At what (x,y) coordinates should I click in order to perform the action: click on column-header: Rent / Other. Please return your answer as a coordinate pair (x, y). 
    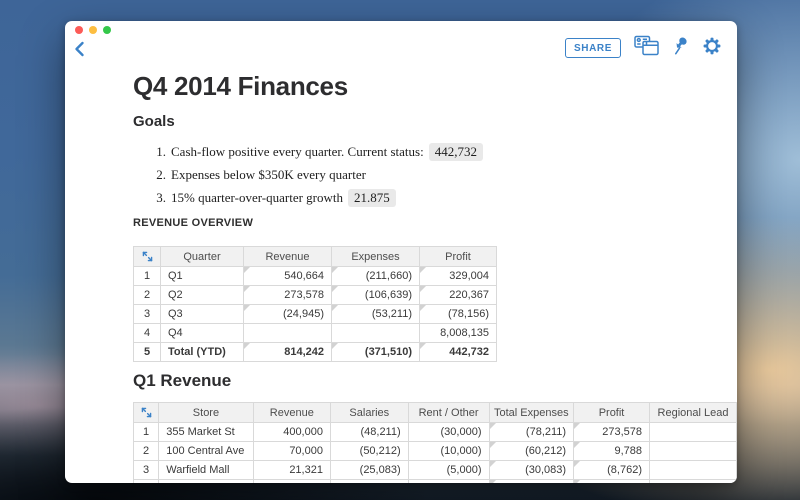
    Looking at the image, I should click on (448, 412).